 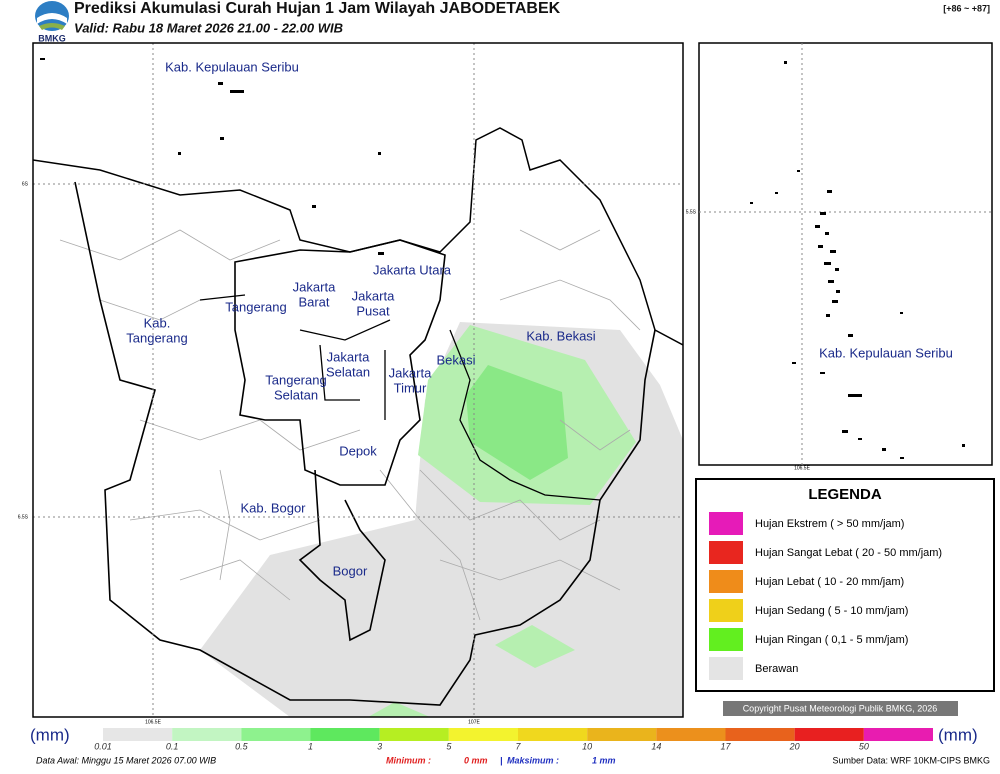 What do you see at coordinates (212, 156) in the screenshot?
I see `islands` at bounding box center [212, 156].